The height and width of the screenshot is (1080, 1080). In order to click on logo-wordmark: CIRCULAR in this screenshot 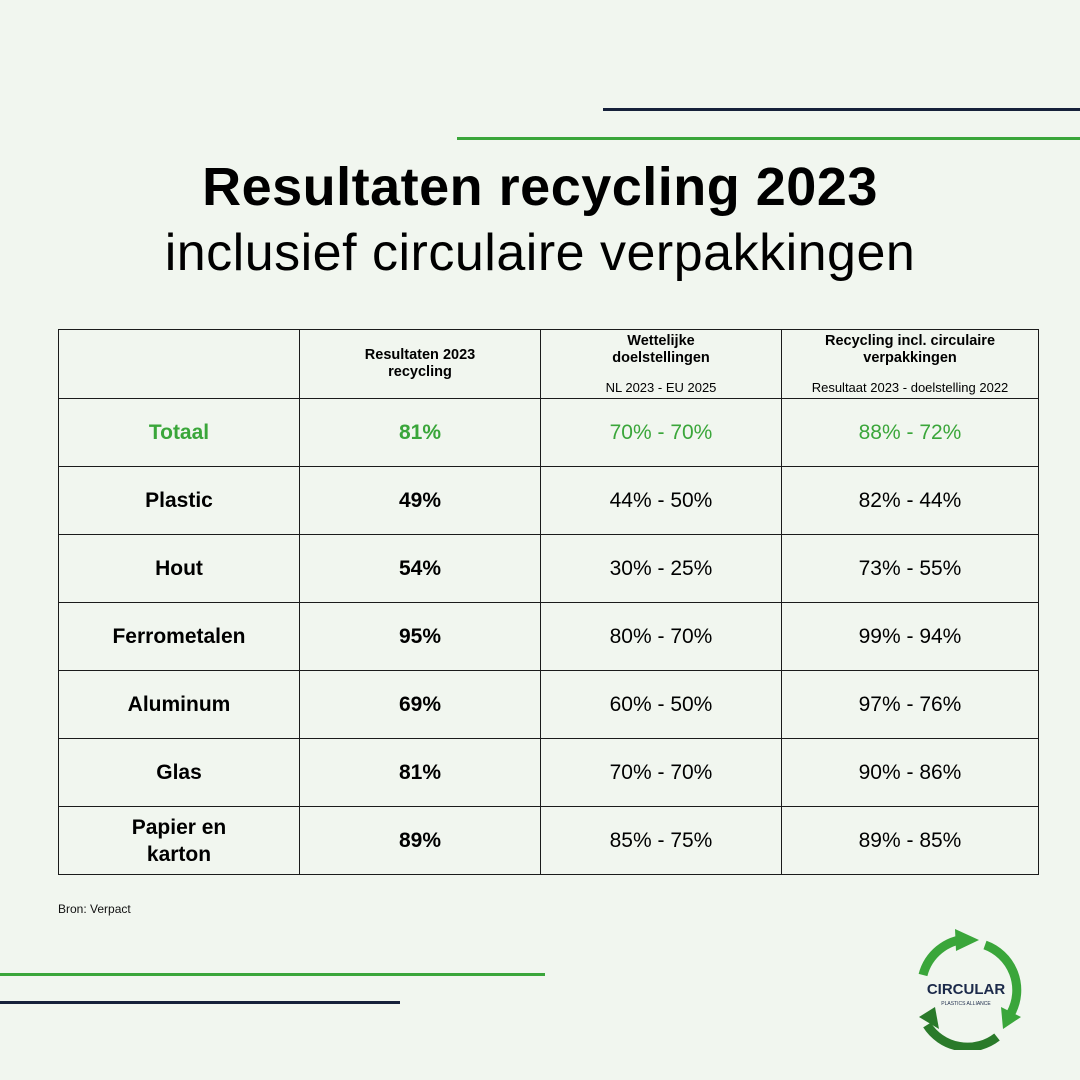, I will do `click(966, 989)`.